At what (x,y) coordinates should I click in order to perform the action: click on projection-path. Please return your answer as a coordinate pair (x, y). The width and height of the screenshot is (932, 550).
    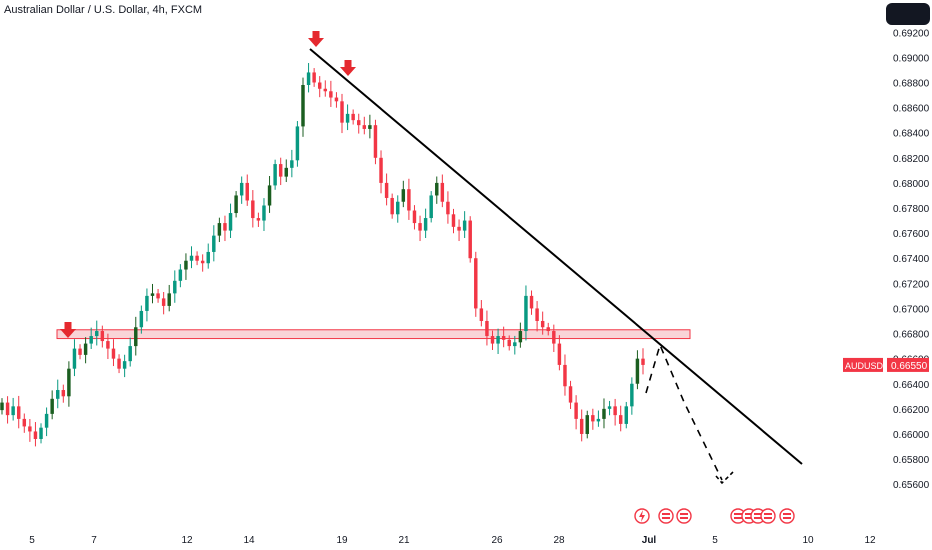
    Looking at the image, I should click on (684, 411).